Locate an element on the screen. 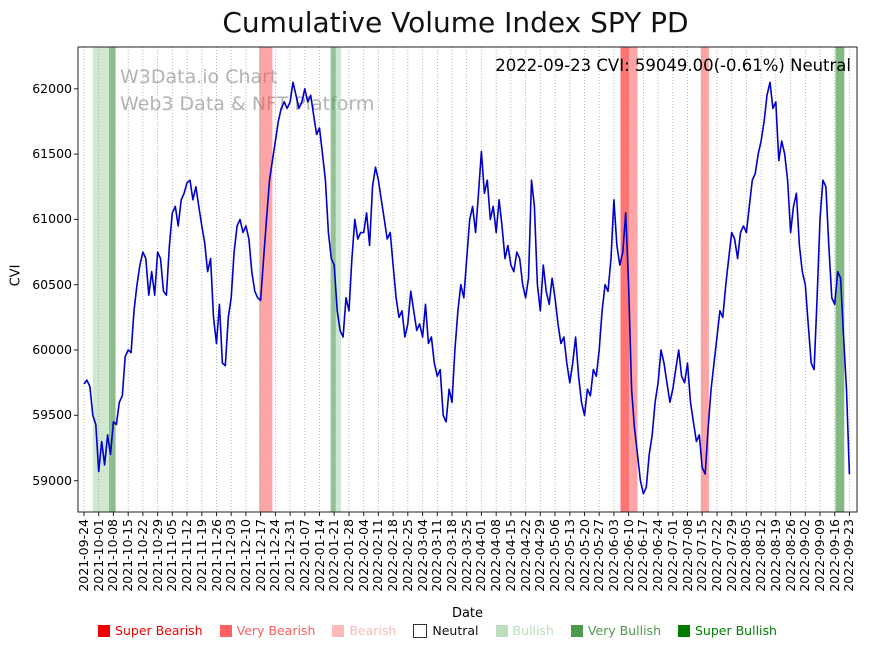  x-tick-label: 2022-05-06 is located at coordinates (554, 555).